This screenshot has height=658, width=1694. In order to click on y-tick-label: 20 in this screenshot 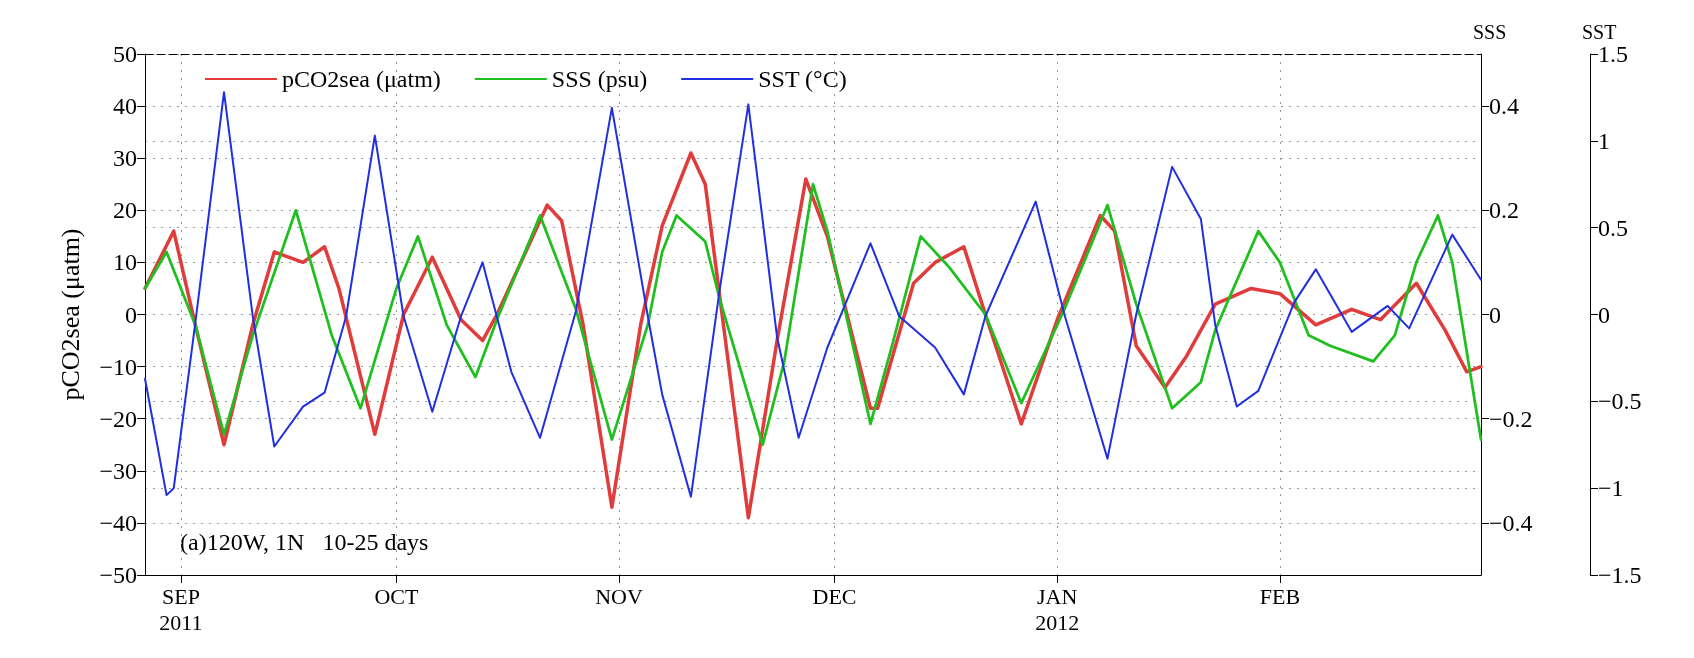, I will do `click(125, 210)`.